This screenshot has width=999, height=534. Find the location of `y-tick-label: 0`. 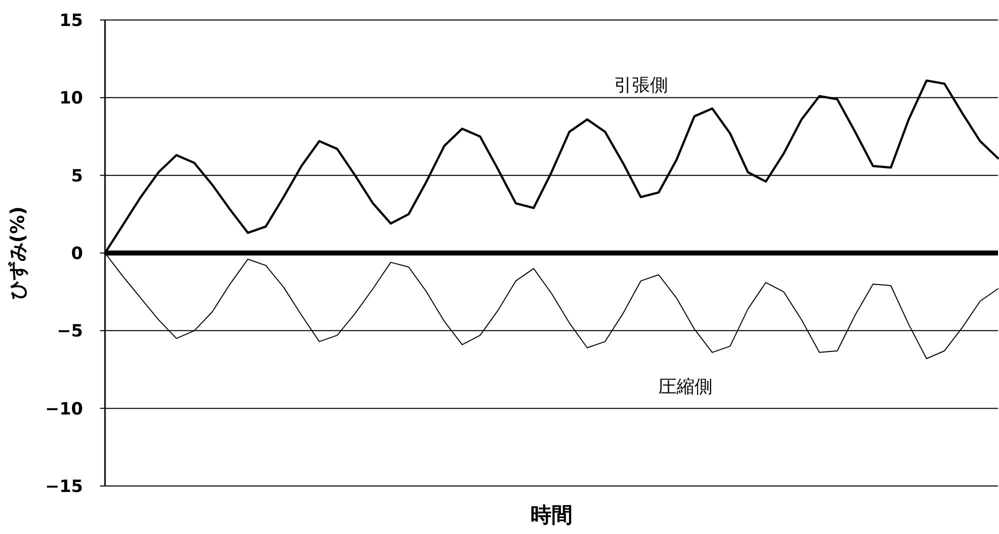

y-tick-label: 0 is located at coordinates (77, 254).